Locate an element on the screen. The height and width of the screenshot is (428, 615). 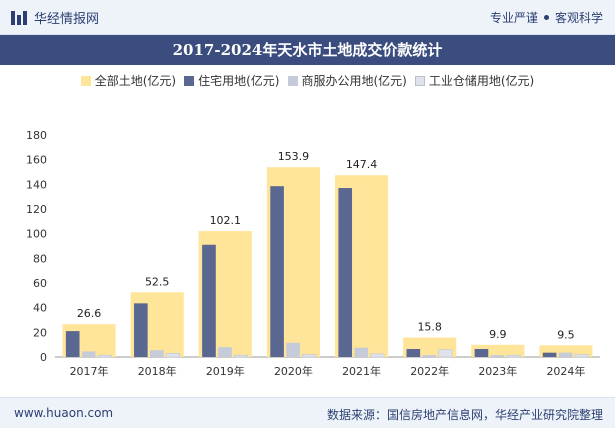
x-tick-label: 2018年 is located at coordinates (157, 371).